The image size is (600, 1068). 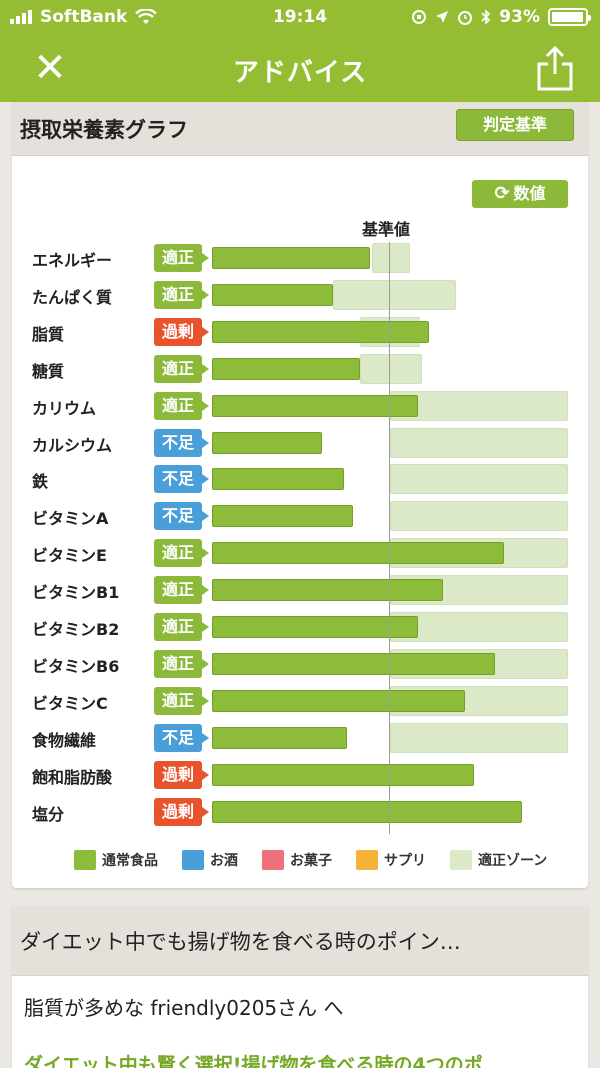 I want to click on value-toggle-label: 数値, so click(x=529, y=193).